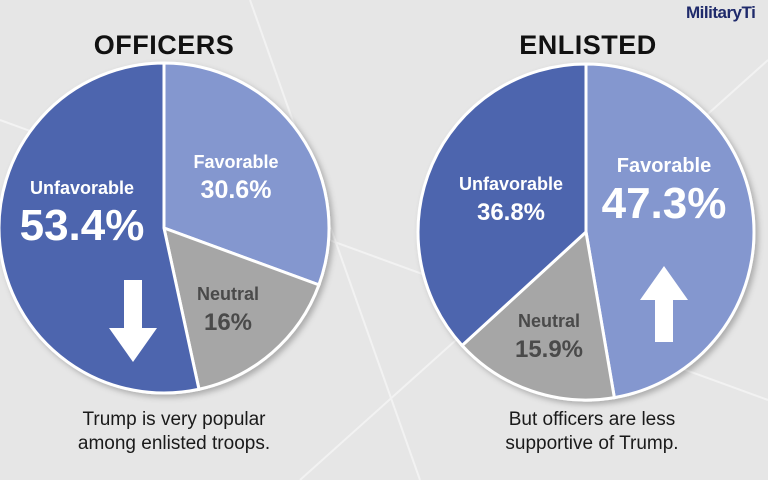  What do you see at coordinates (82, 225) in the screenshot?
I see `officers-value-unfavorable: 53.4%` at bounding box center [82, 225].